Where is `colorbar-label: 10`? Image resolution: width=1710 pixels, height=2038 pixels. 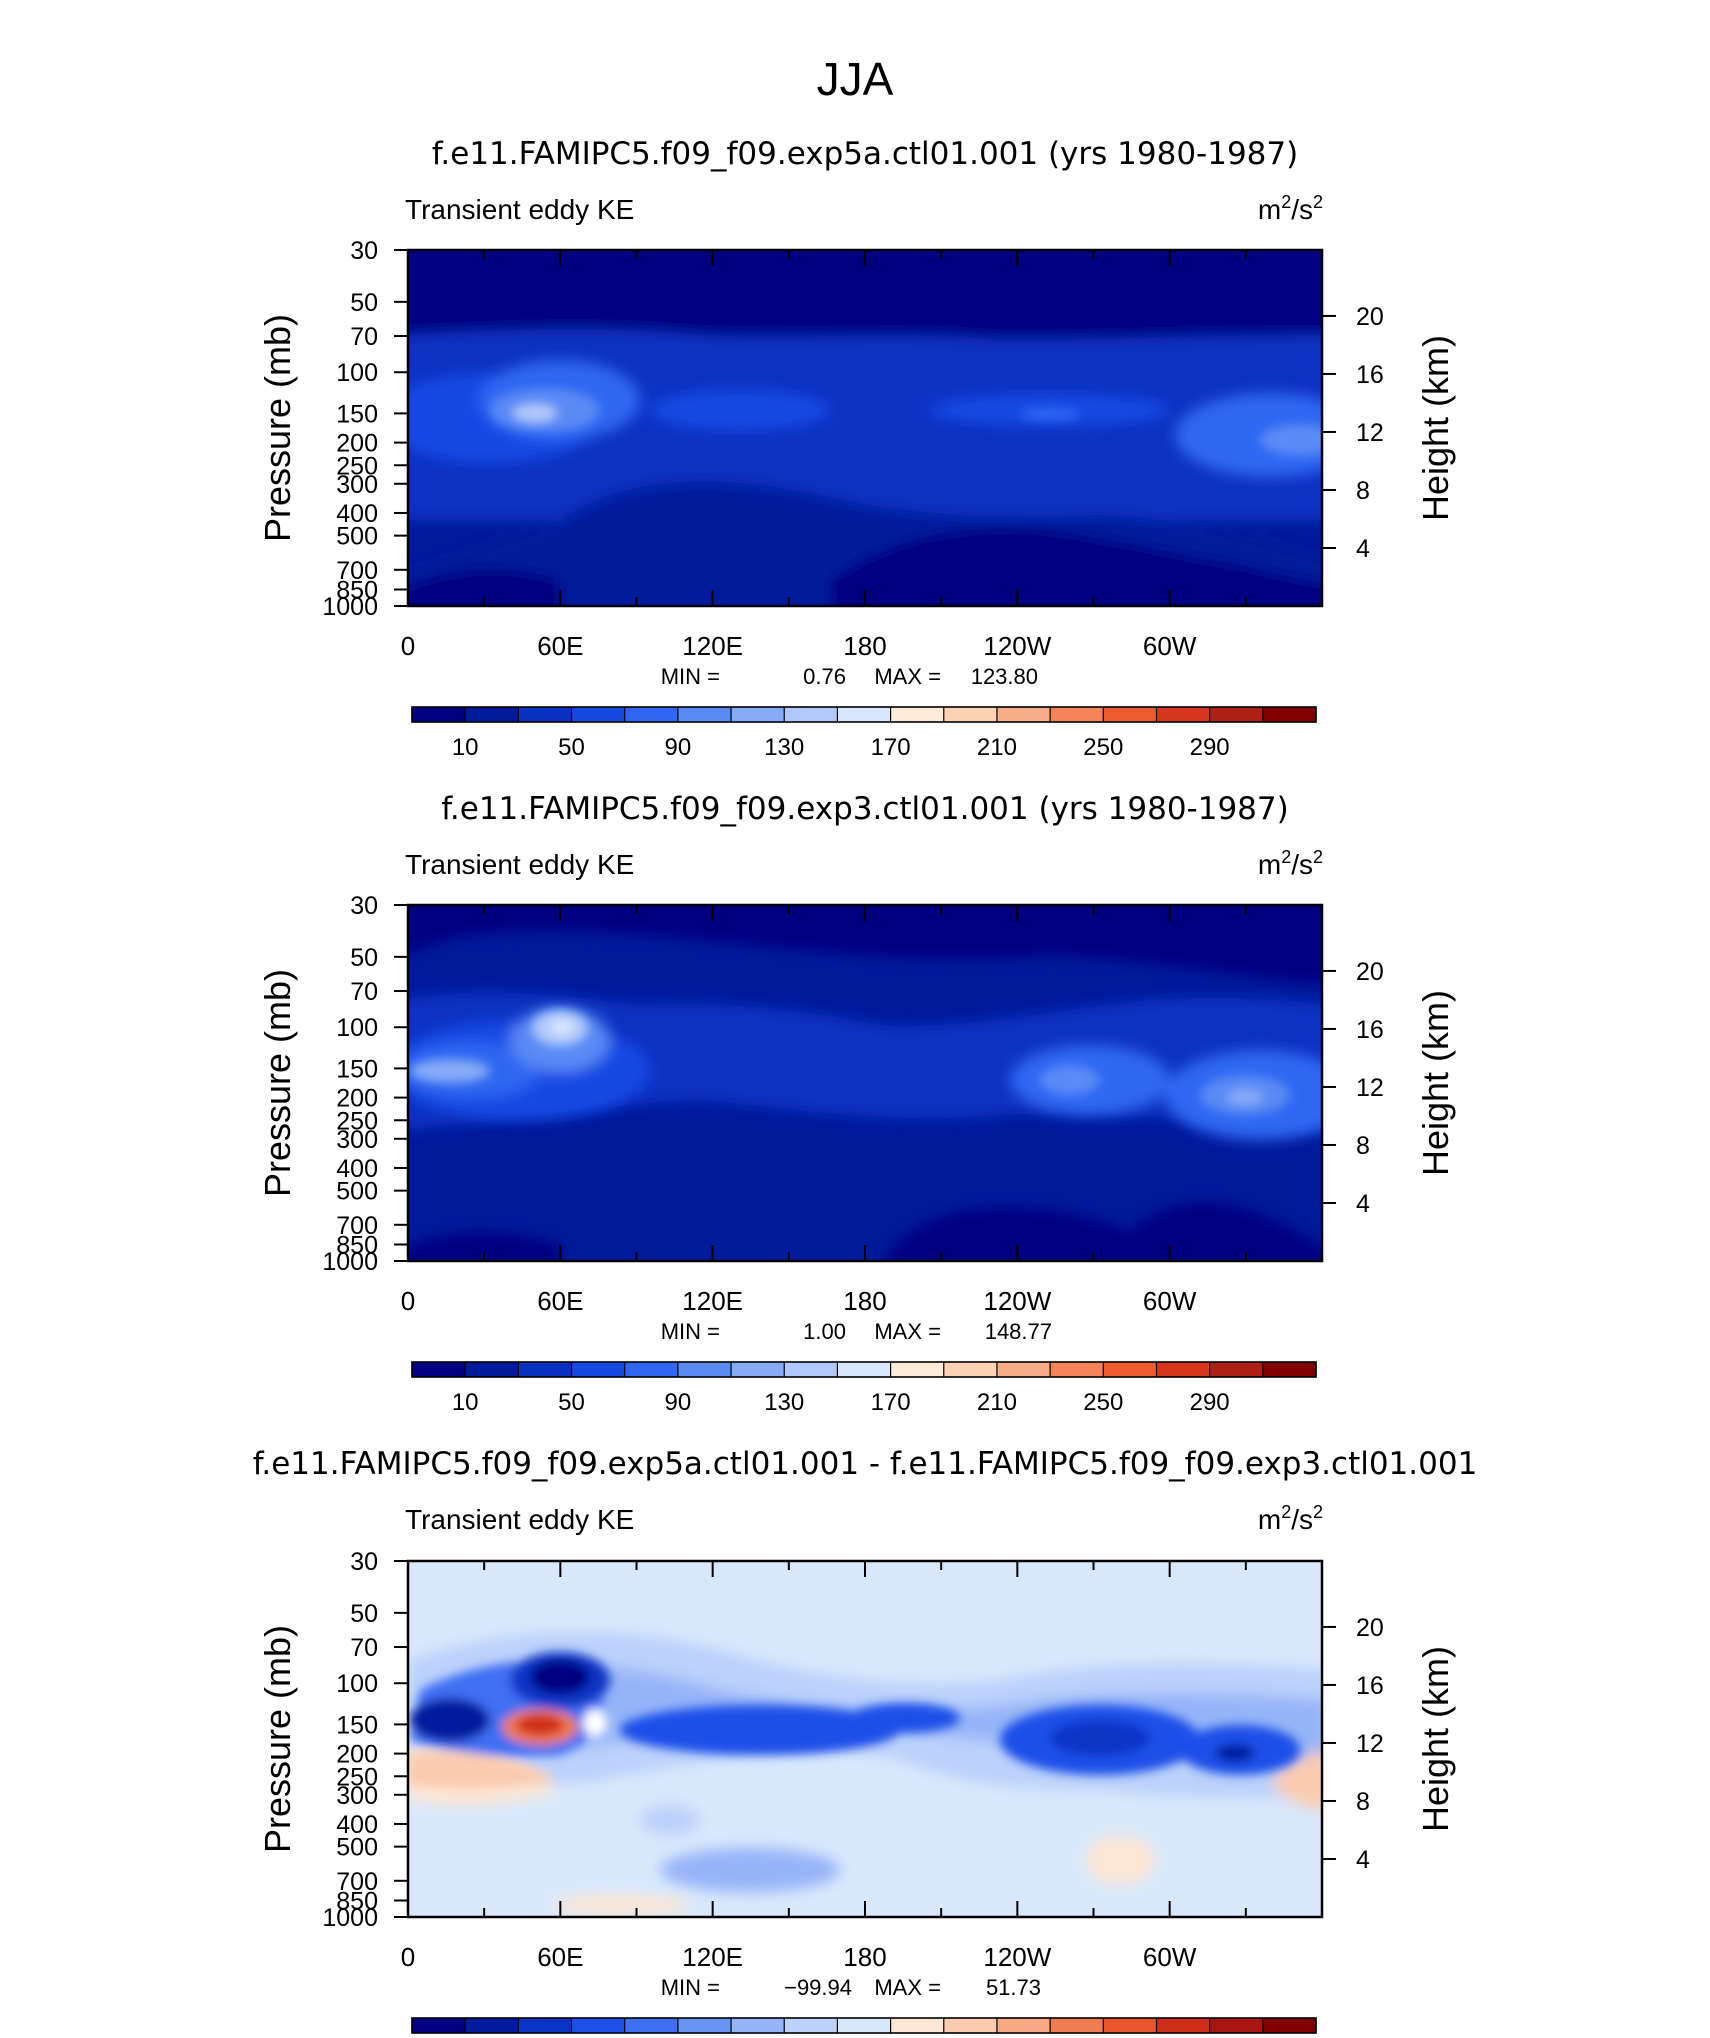
colorbar-label: 10 is located at coordinates (465, 747).